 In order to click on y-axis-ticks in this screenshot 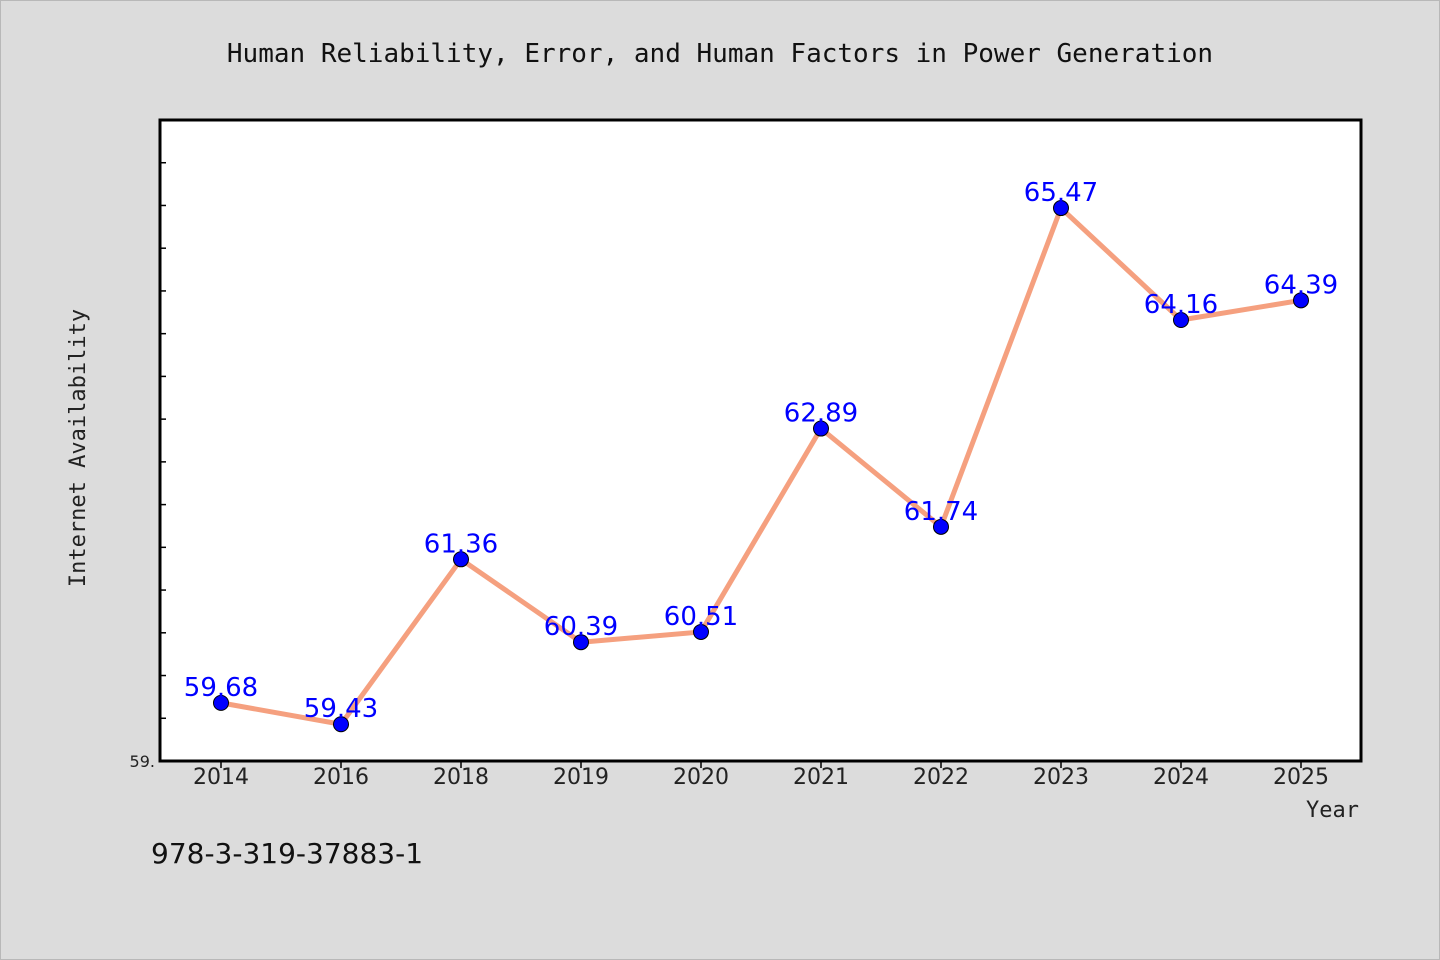, I will do `click(163, 440)`.